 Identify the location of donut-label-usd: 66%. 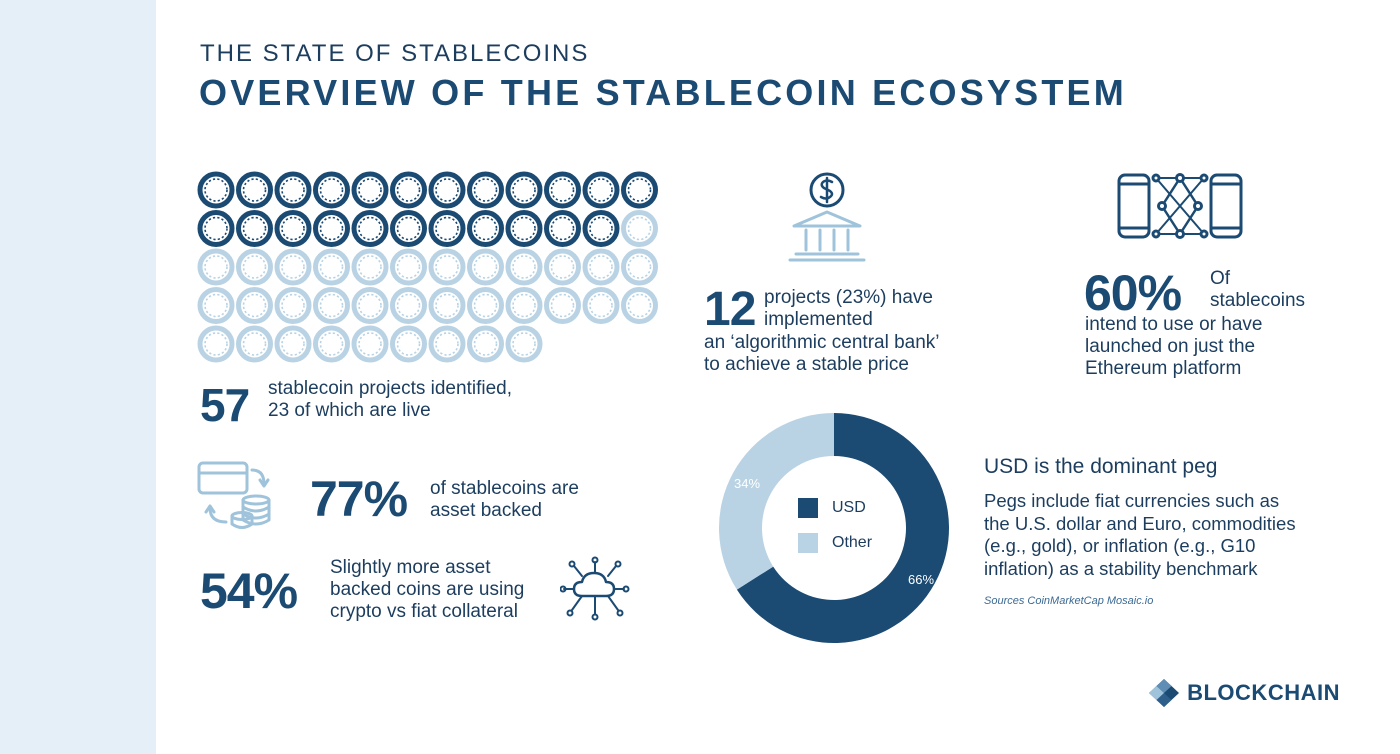
(921, 579).